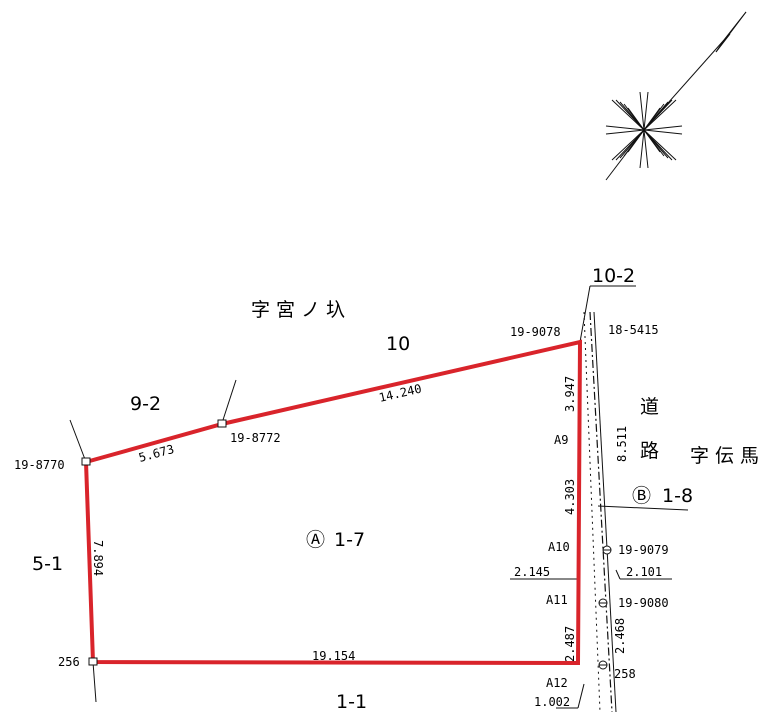 The image size is (763, 712). I want to click on point-a9: A9, so click(561, 440).